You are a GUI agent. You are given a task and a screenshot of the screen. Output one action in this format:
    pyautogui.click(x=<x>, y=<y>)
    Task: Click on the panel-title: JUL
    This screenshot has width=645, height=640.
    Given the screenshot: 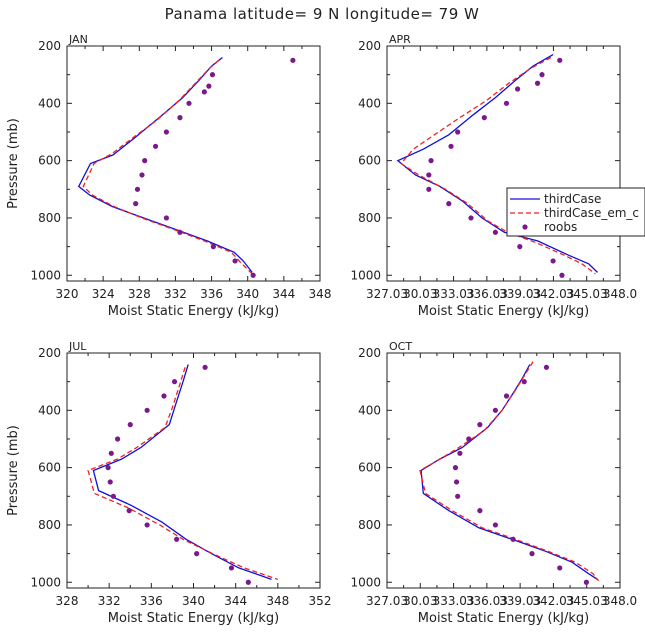 What is the action you would take?
    pyautogui.click(x=77, y=346)
    